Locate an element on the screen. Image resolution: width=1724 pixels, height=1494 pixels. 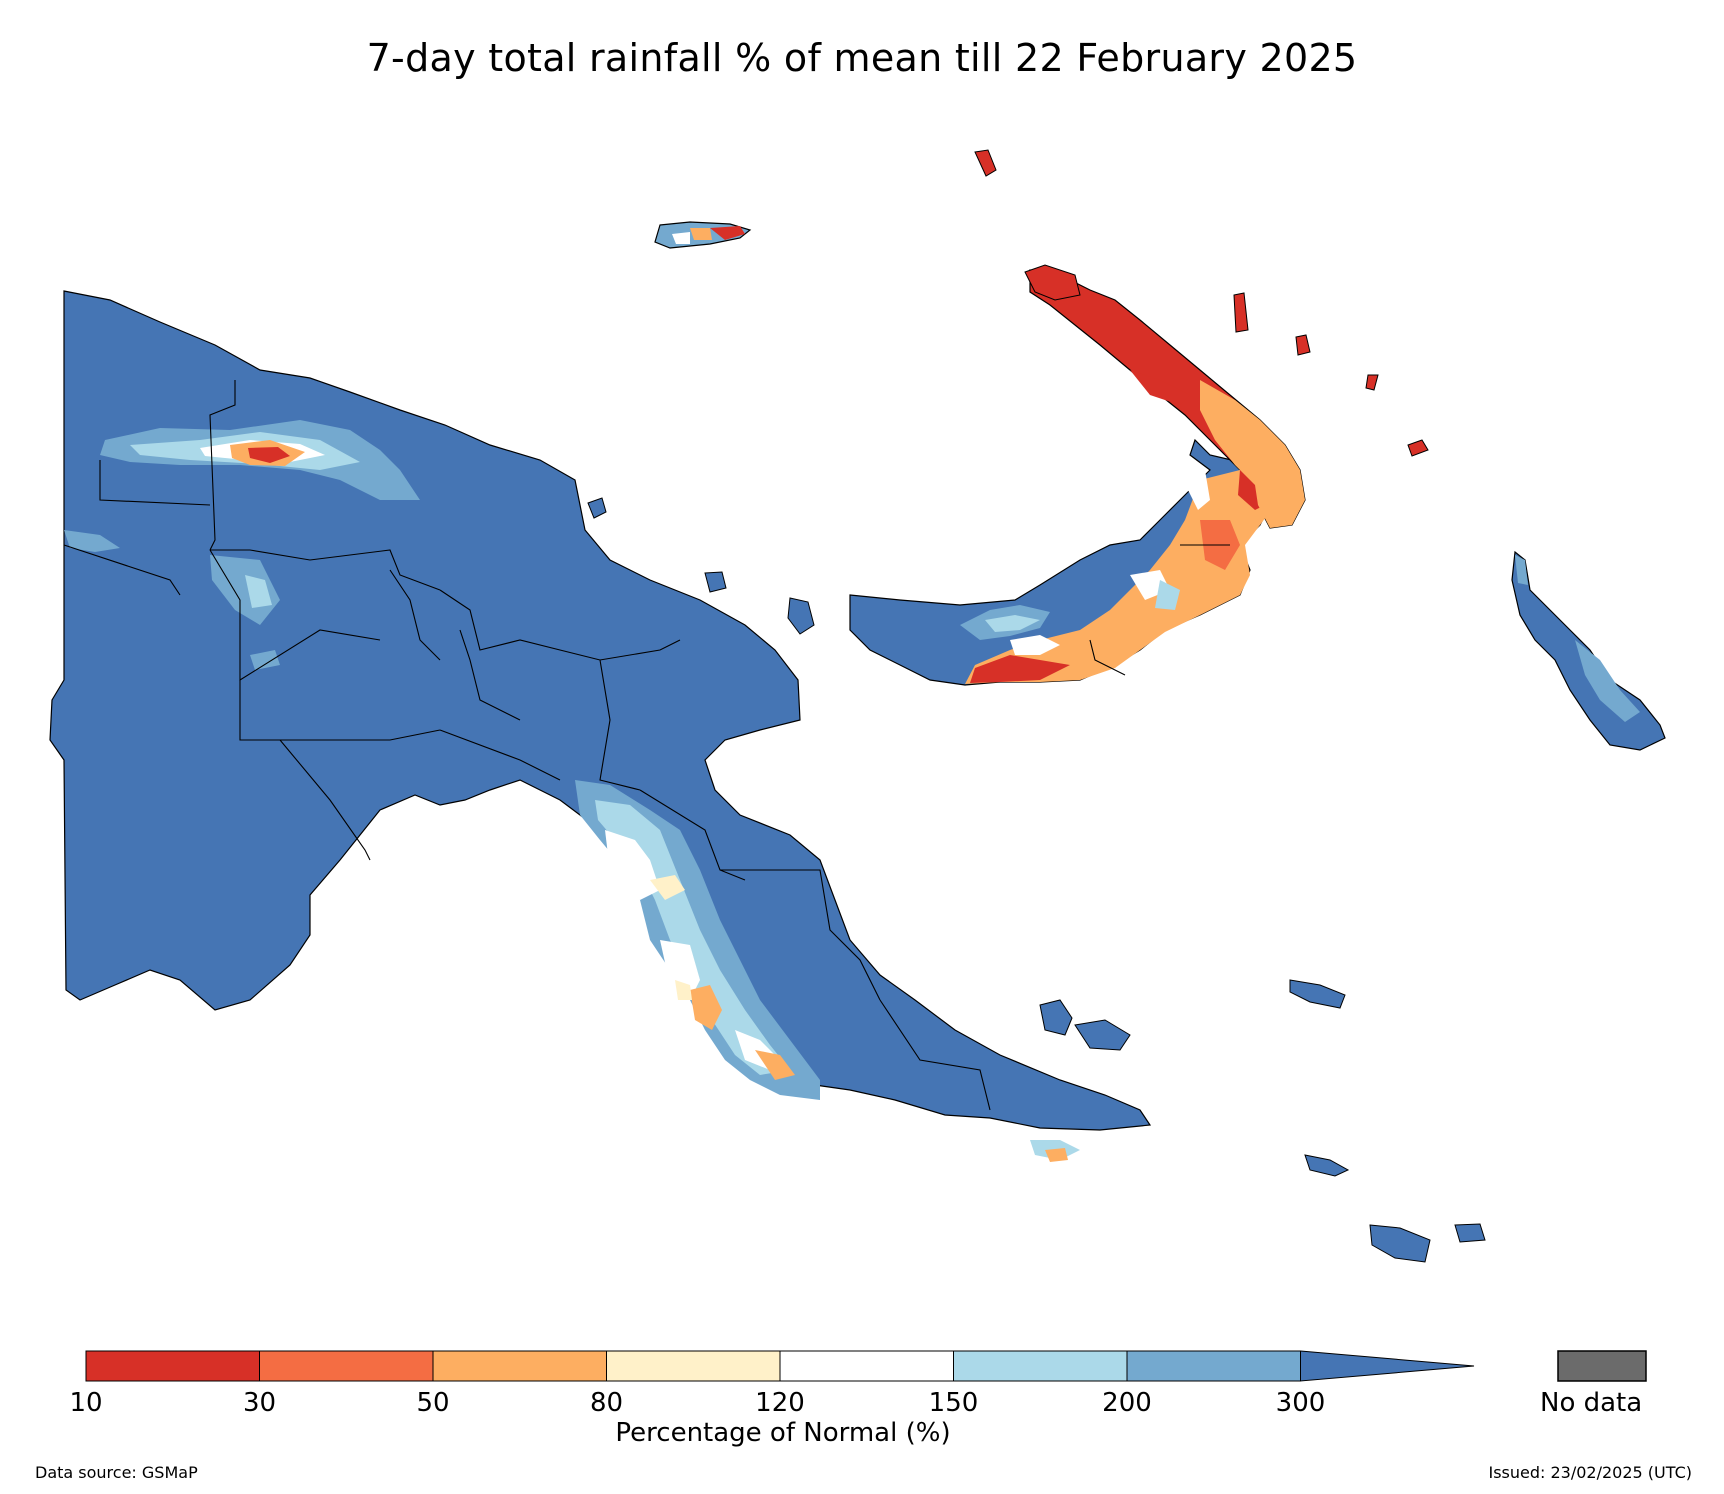
colorbar-bin-gt300 is located at coordinates (1387, 1366).